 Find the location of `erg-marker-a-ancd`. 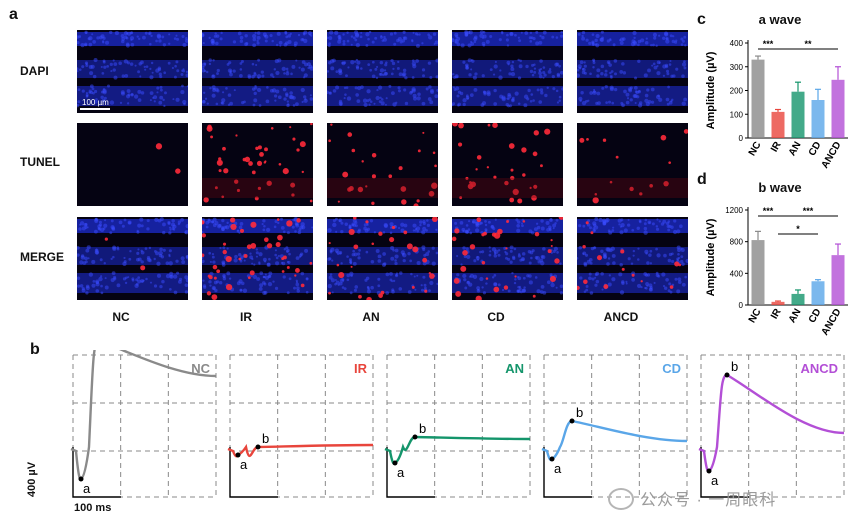

erg-marker-a-ancd is located at coordinates (709, 471).